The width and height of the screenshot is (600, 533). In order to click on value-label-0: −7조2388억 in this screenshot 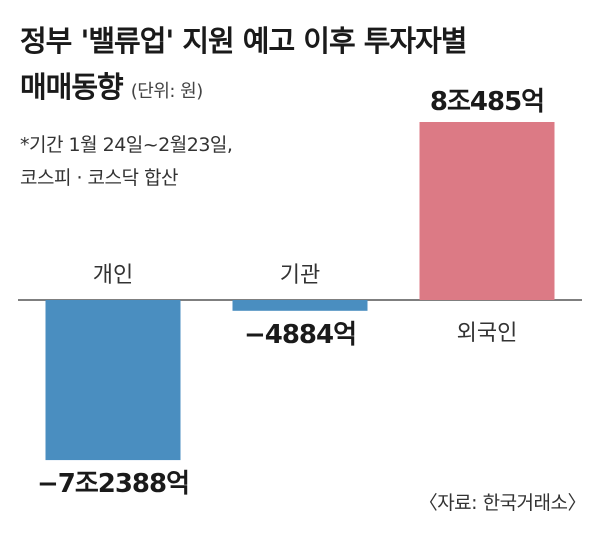, I will do `click(113, 484)`.